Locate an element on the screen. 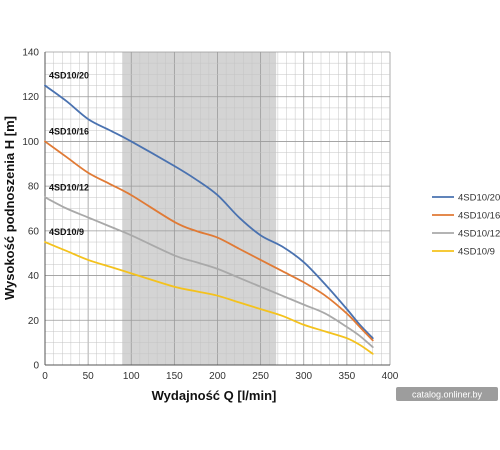 Image resolution: width=500 pixels, height=450 pixels. legend-label-4sd10-12: 4SD10/12 is located at coordinates (479, 234).